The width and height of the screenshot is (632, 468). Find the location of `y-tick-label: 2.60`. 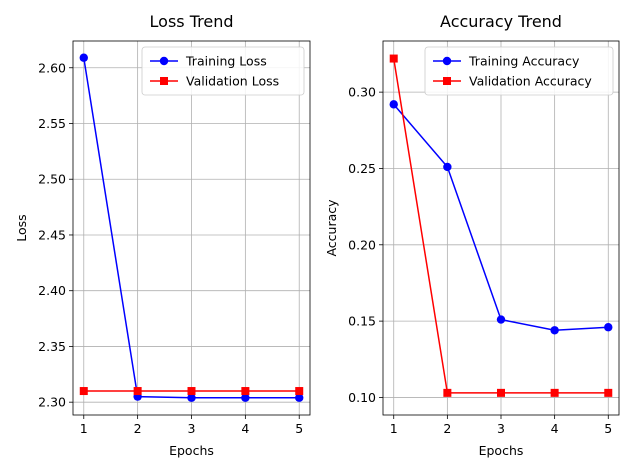

y-tick-label: 2.60 is located at coordinates (52, 67).